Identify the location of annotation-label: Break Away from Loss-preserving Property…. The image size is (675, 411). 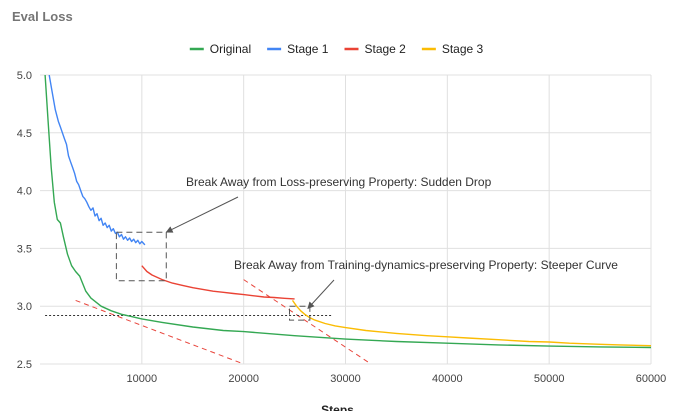
(339, 182).